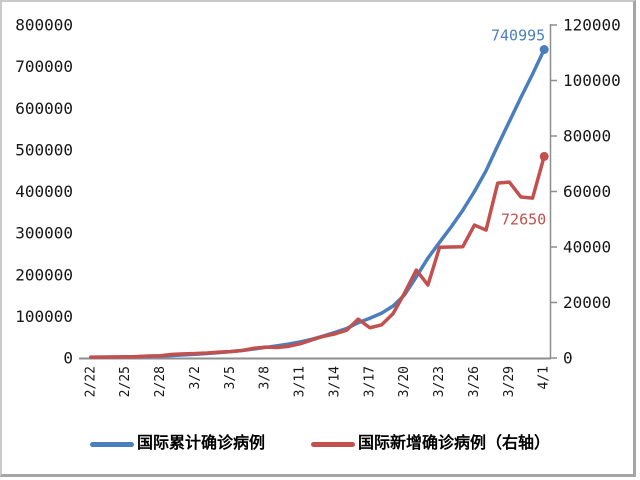  I want to click on right-axis-label: 80000, so click(587, 136).